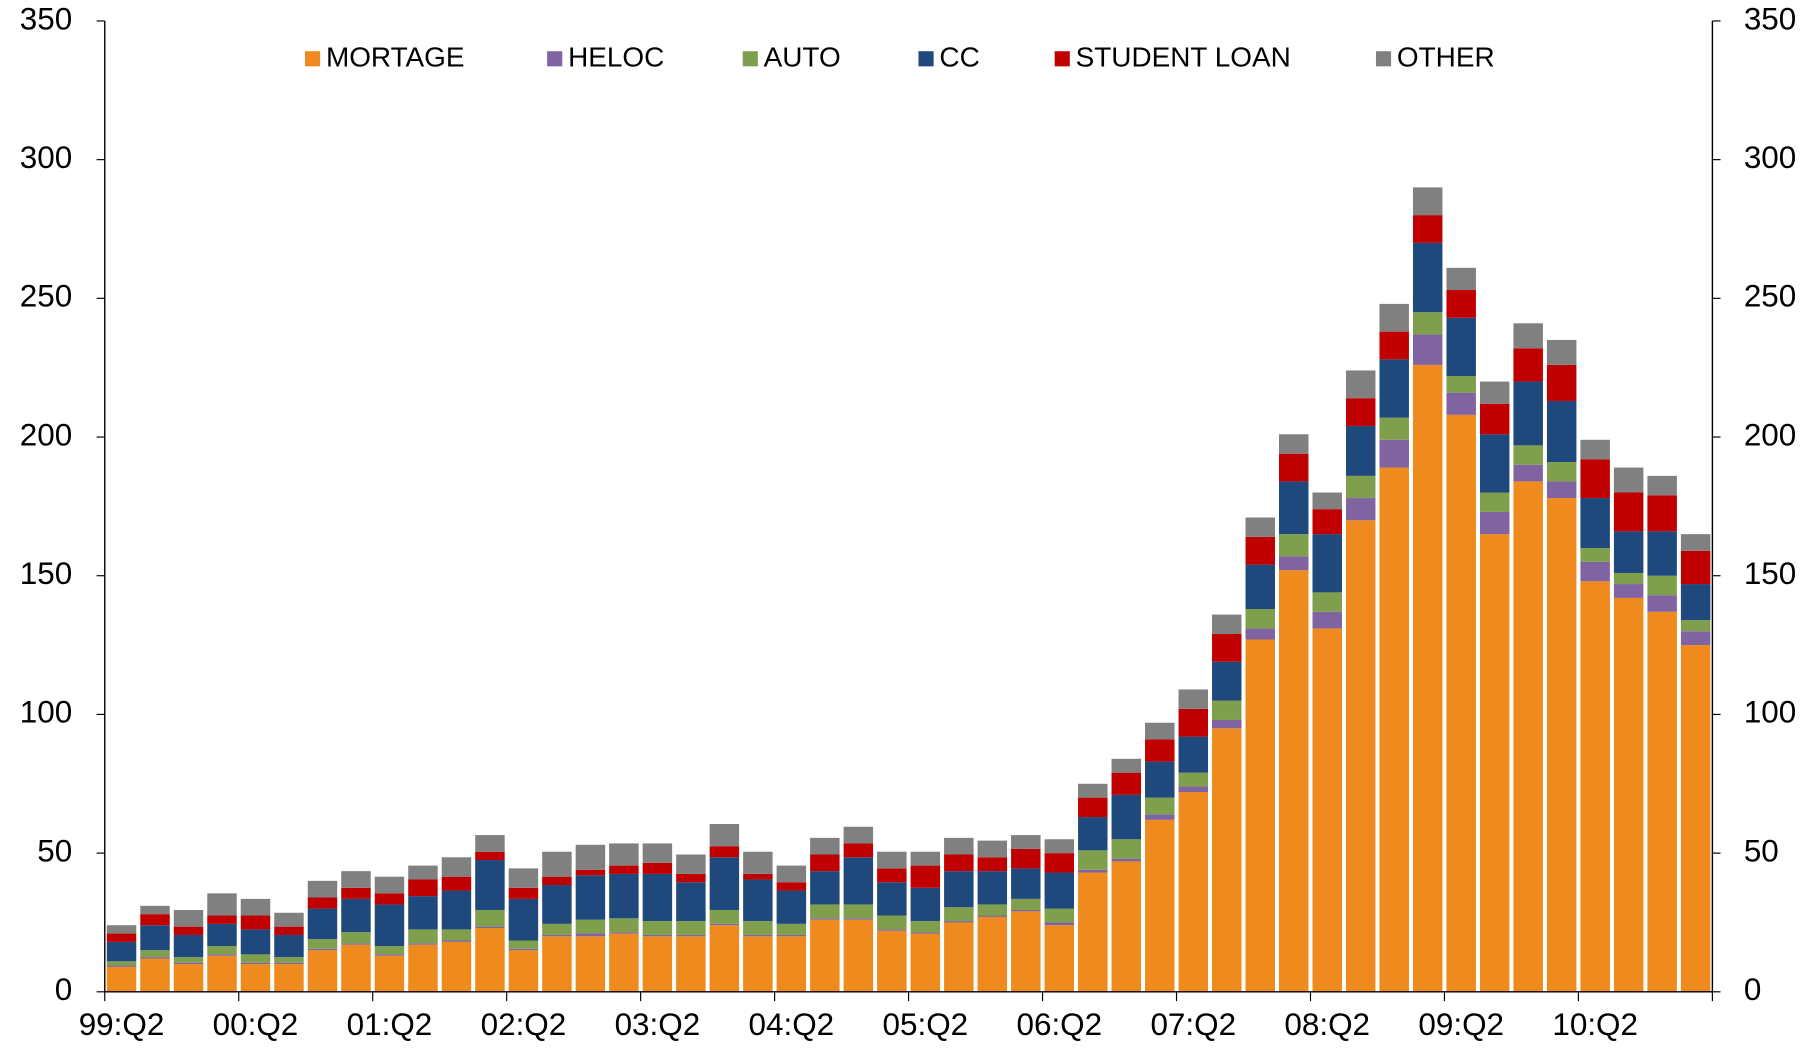 This screenshot has width=1816, height=1057. I want to click on y2-tick-label: 50, so click(1761, 850).